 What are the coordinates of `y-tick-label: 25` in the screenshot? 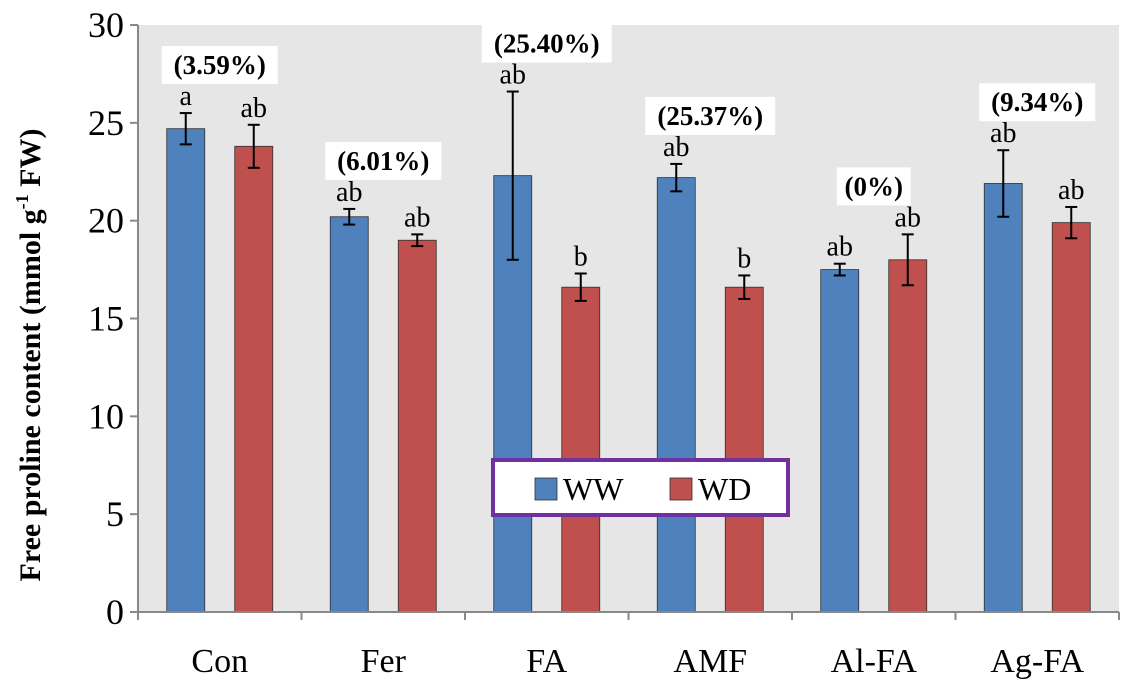 It's located at (106, 123).